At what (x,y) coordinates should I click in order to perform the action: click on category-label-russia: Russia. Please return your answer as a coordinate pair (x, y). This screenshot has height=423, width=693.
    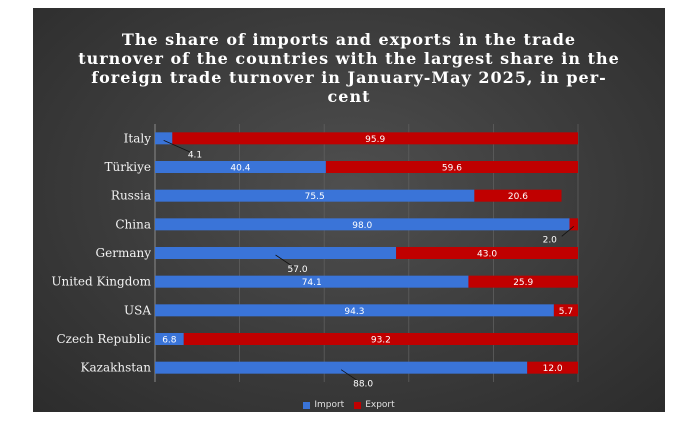
    Looking at the image, I should click on (131, 196).